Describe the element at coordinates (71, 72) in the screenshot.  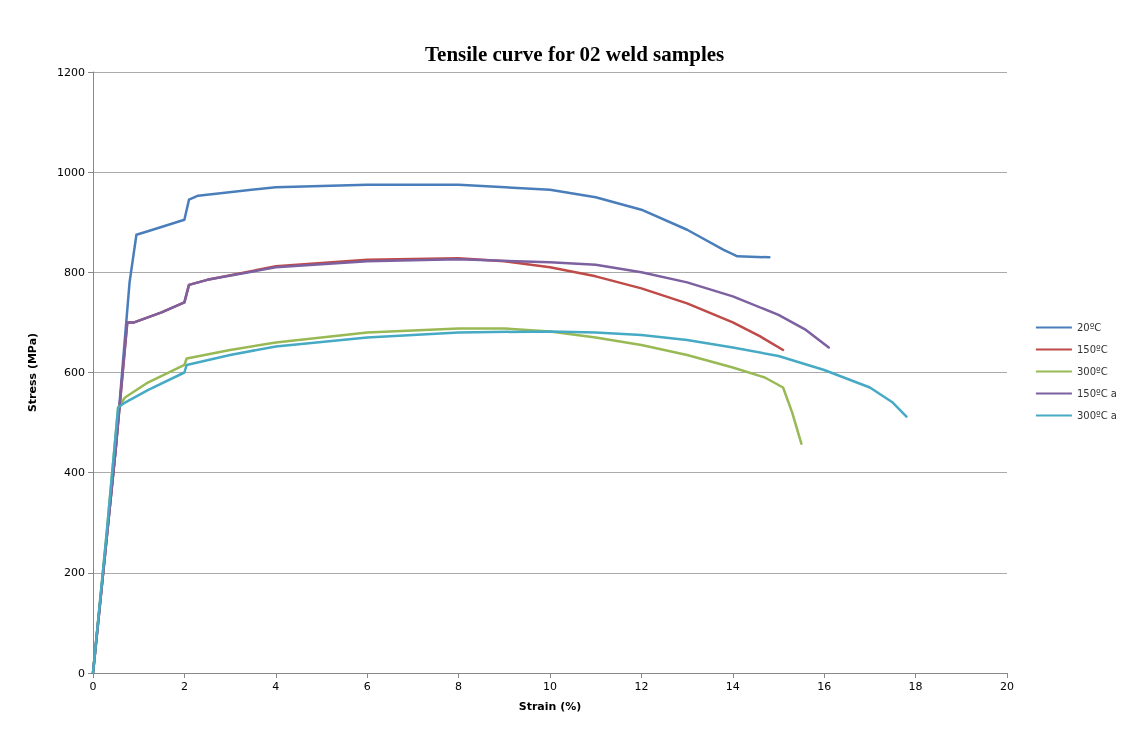
I see `y-tick-label: 1200` at that location.